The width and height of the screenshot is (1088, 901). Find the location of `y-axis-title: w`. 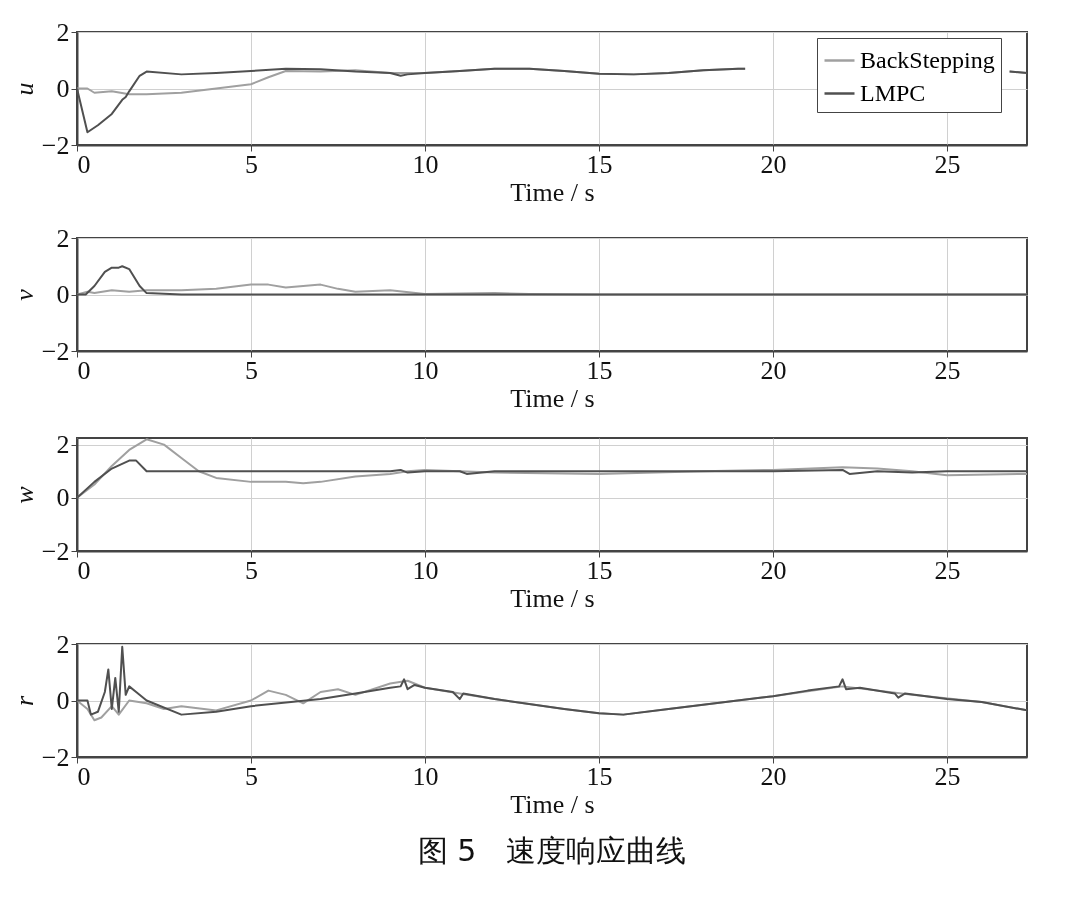

y-axis-title: w is located at coordinates (24, 494).